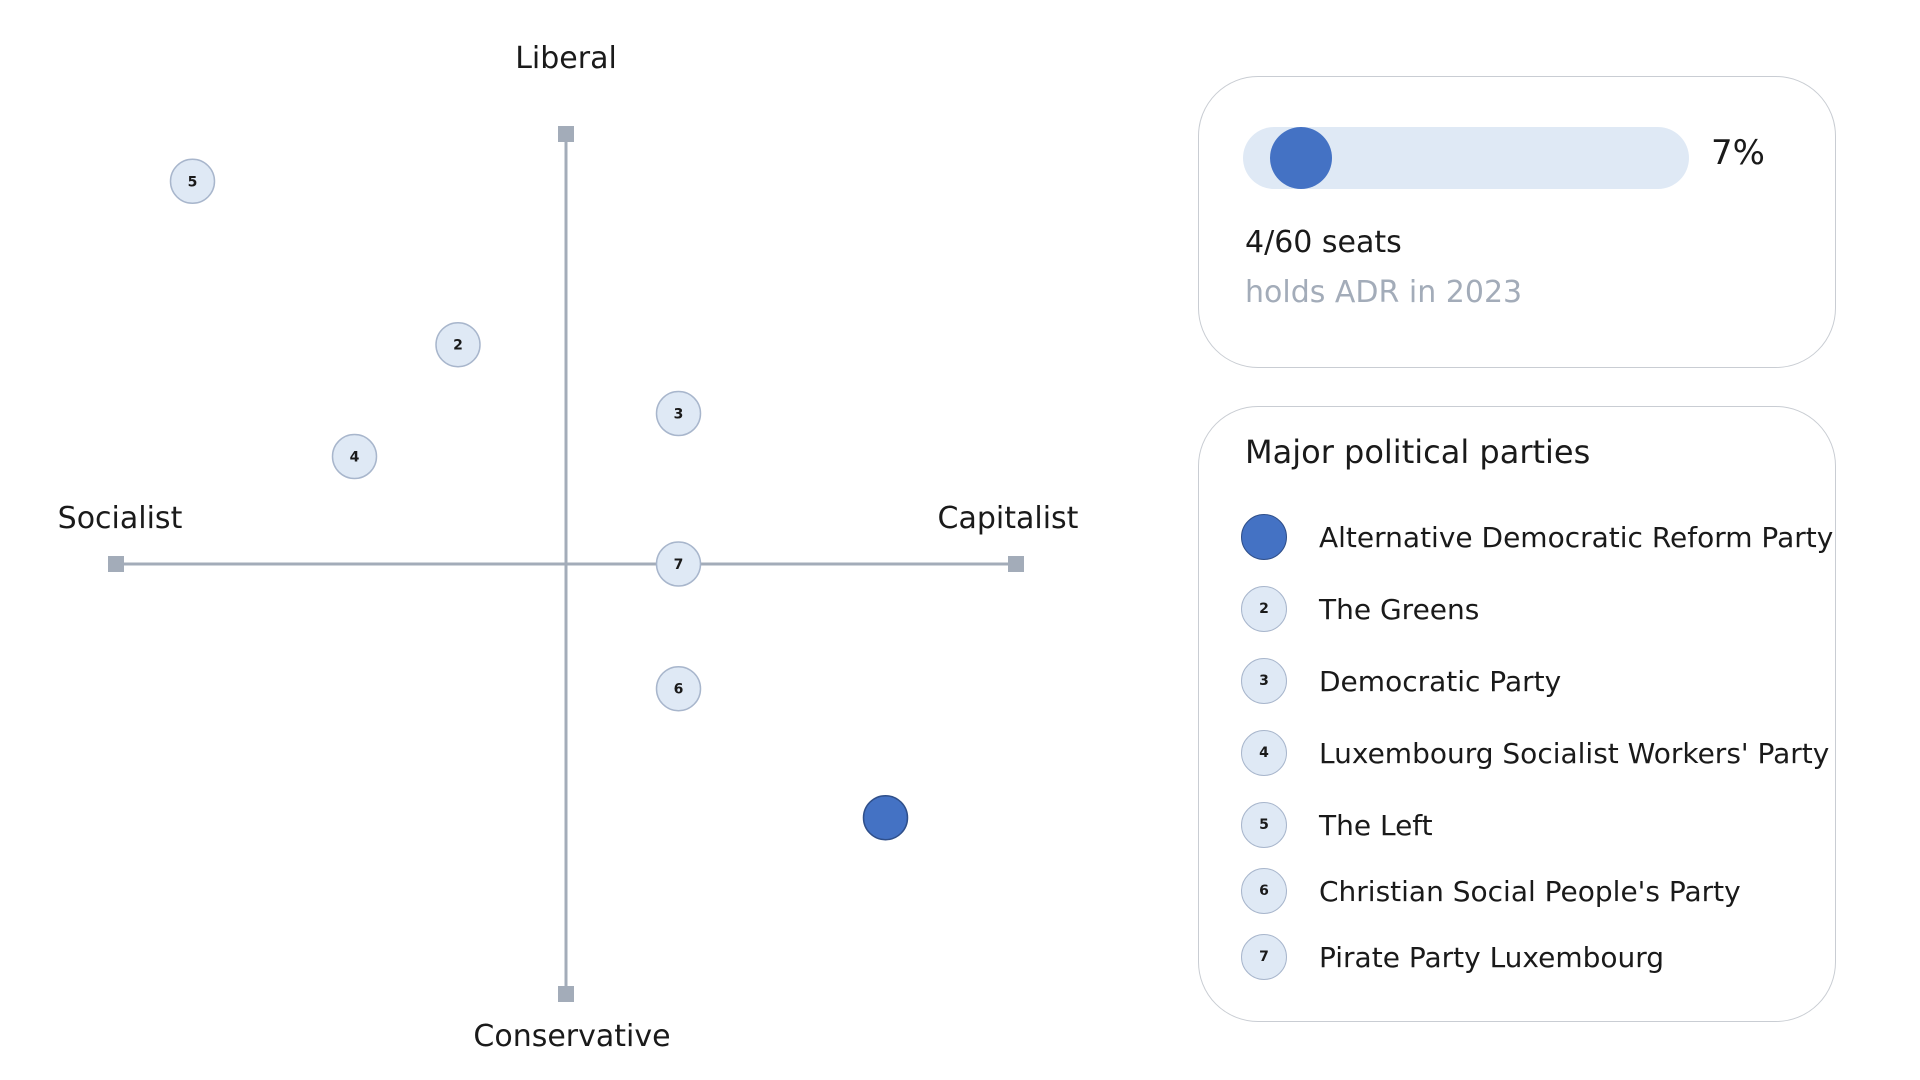 The width and height of the screenshot is (1920, 1080). What do you see at coordinates (1323, 242) in the screenshot?
I see `seat-count: 4/60 seats` at bounding box center [1323, 242].